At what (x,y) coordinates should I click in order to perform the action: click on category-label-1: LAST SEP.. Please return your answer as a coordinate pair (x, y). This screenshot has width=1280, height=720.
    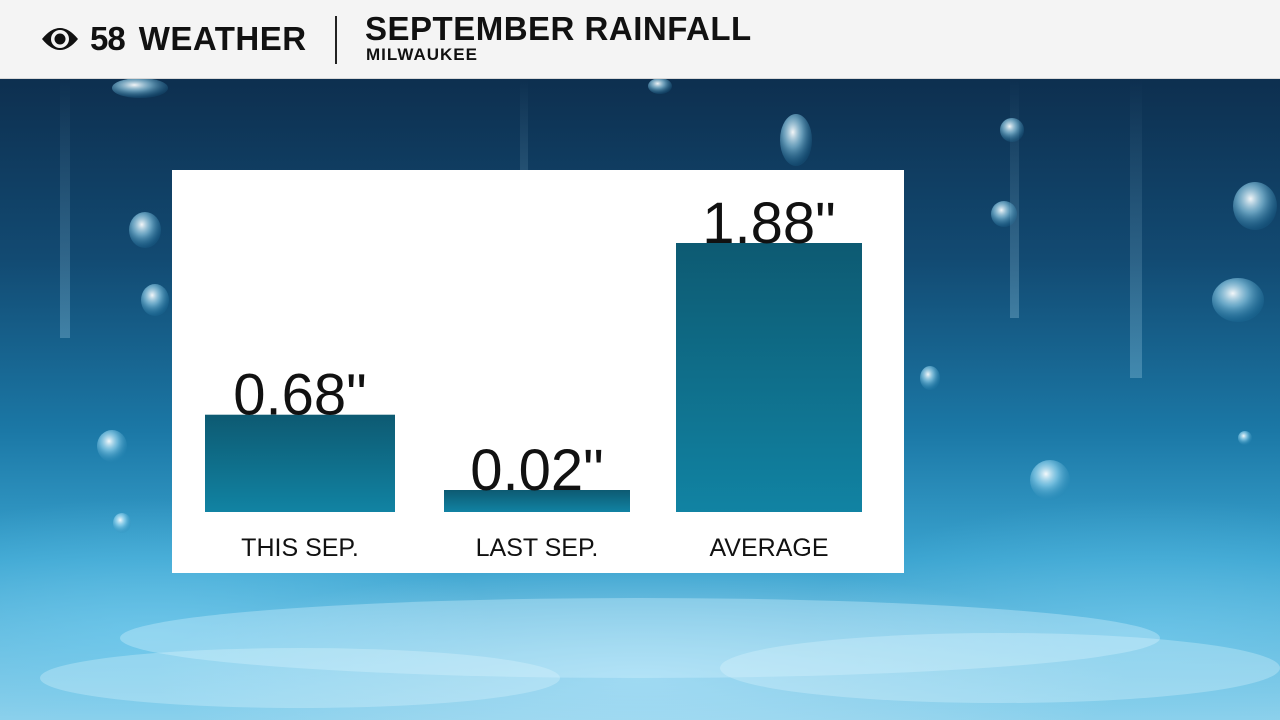
    Looking at the image, I should click on (537, 548).